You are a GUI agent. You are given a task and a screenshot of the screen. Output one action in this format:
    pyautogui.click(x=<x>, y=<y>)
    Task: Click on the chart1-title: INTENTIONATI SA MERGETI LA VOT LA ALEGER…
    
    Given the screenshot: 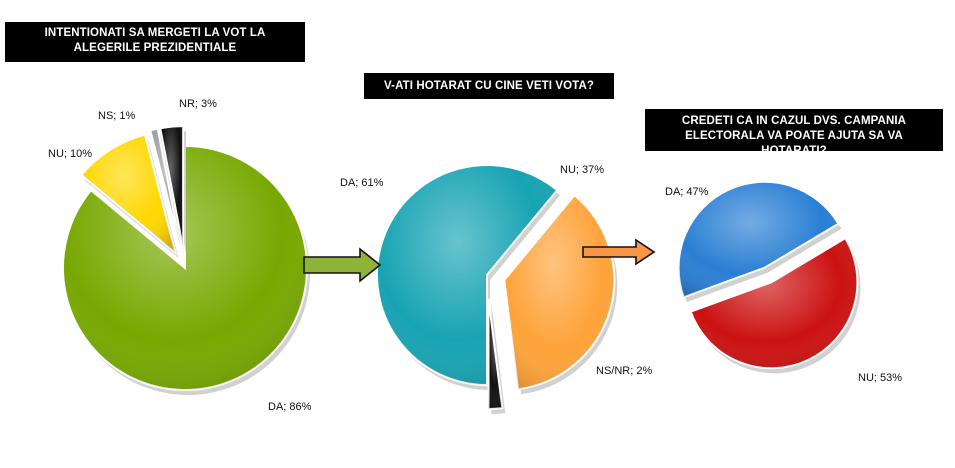 What is the action you would take?
    pyautogui.click(x=155, y=42)
    